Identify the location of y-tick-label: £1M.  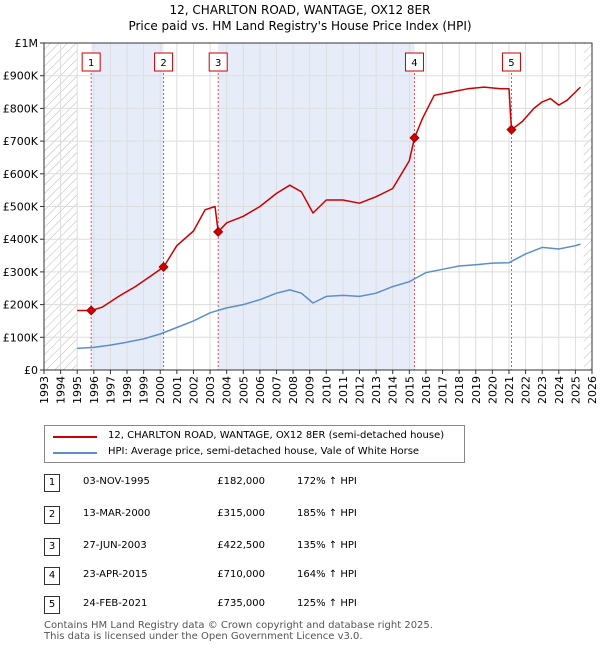
(27, 43).